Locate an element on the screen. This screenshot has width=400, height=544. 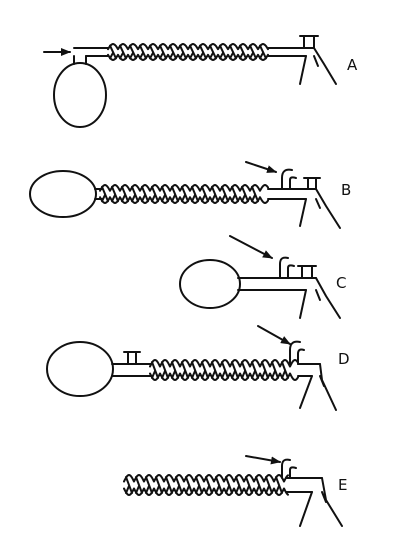
outlet-tube-e is located at coordinates (304, 485).